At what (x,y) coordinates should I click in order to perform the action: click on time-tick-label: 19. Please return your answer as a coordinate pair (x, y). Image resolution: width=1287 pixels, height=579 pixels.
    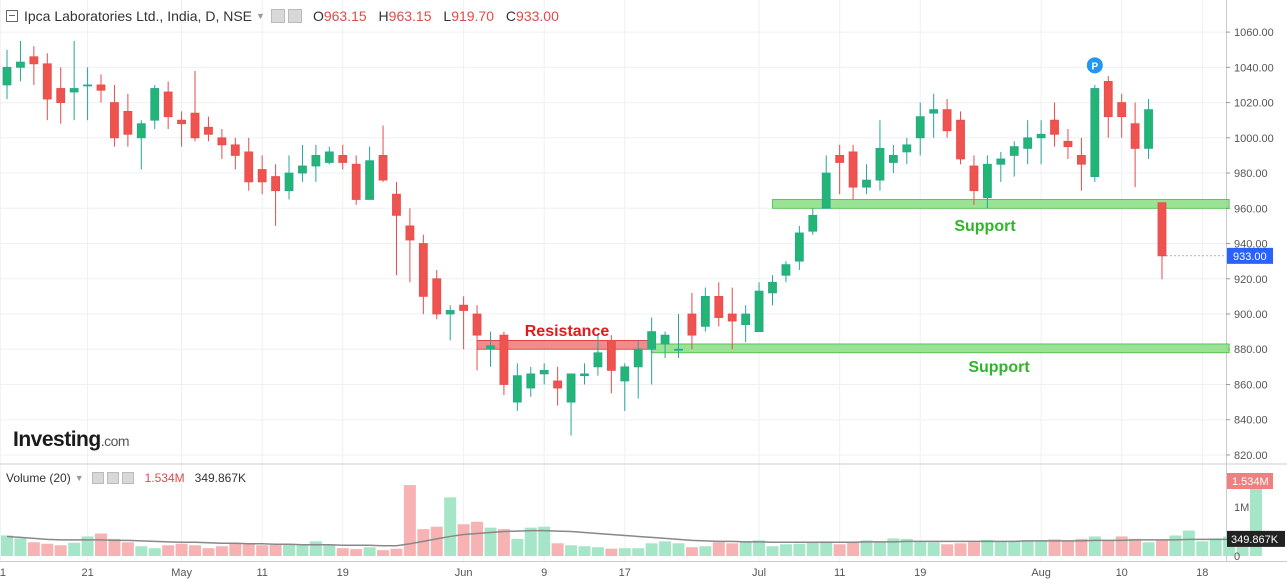
    Looking at the image, I should click on (920, 573).